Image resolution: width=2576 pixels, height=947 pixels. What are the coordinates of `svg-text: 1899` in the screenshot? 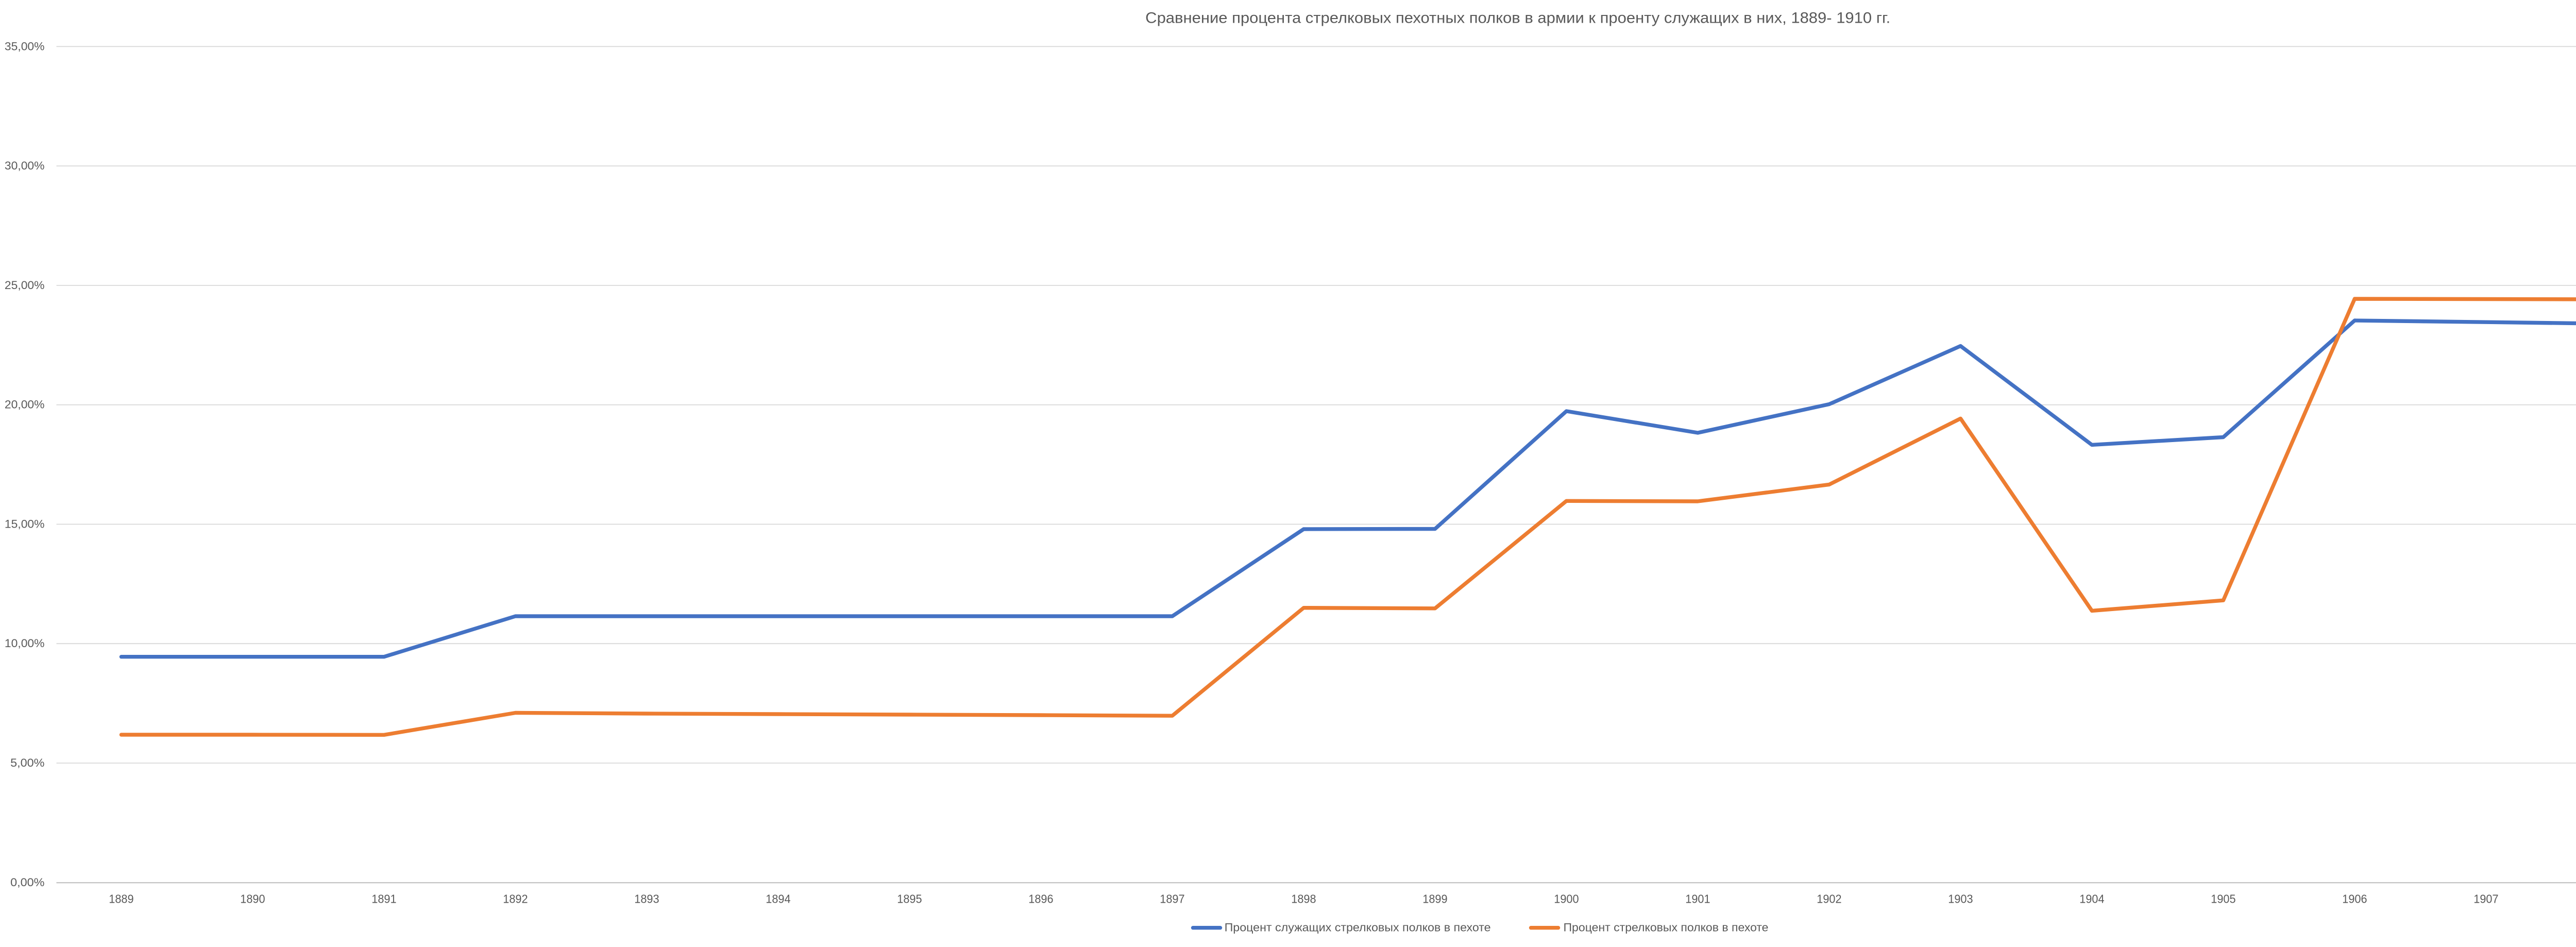 It's located at (1434, 899).